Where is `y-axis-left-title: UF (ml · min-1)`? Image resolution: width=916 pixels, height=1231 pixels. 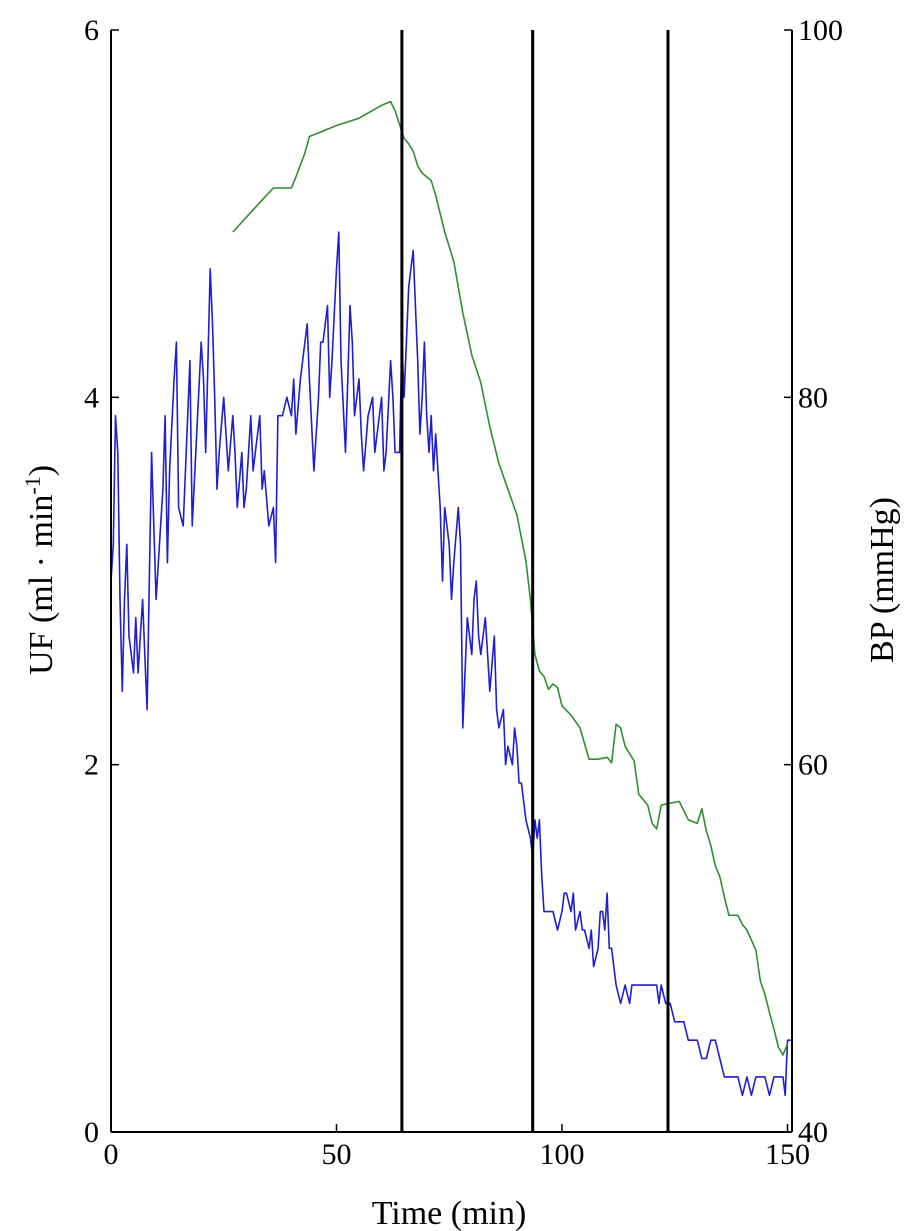 y-axis-left-title: UF (ml · min-1) is located at coordinates (40, 570).